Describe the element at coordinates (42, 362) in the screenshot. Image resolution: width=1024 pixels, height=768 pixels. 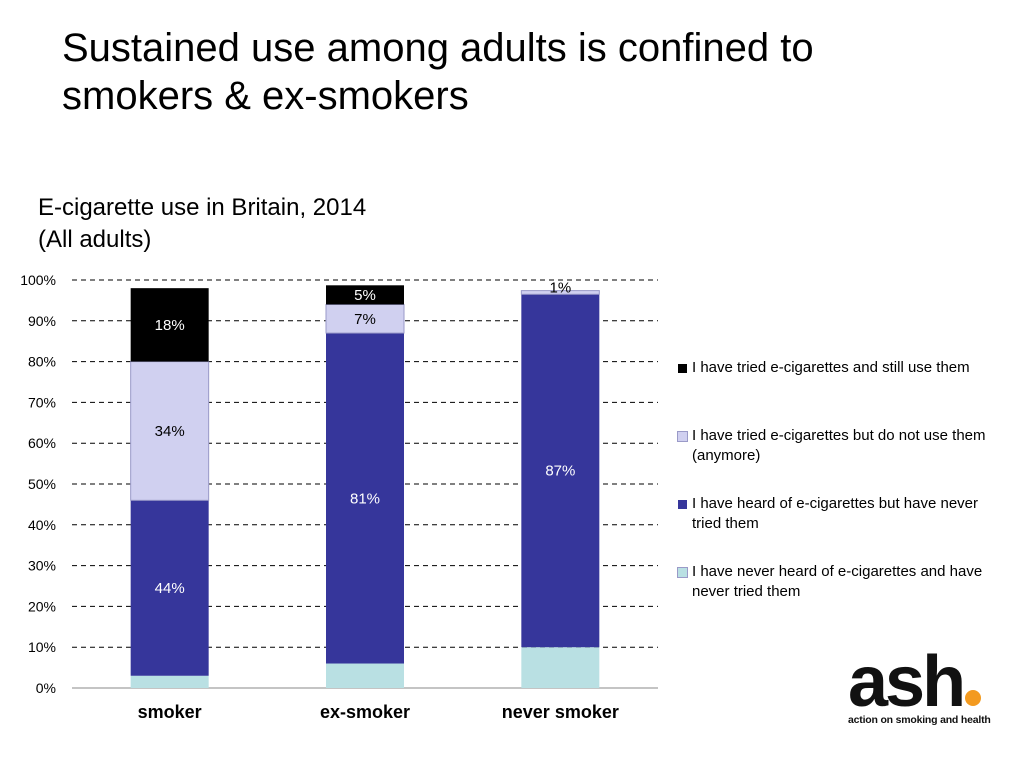
I see `y-tick-label: 80%` at that location.